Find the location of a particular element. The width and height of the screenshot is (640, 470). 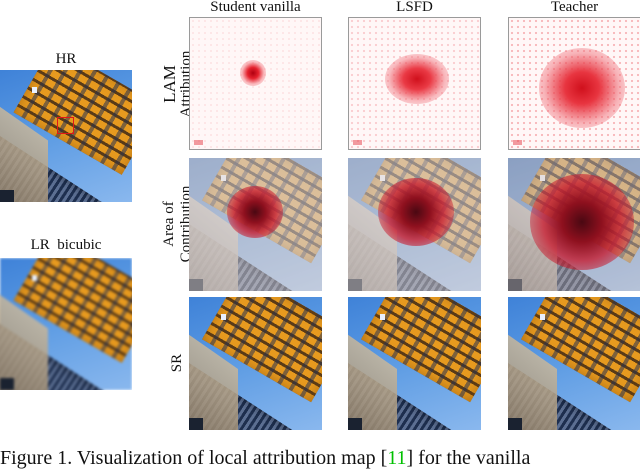

column-header-lsfd: LSFD is located at coordinates (414, 7).